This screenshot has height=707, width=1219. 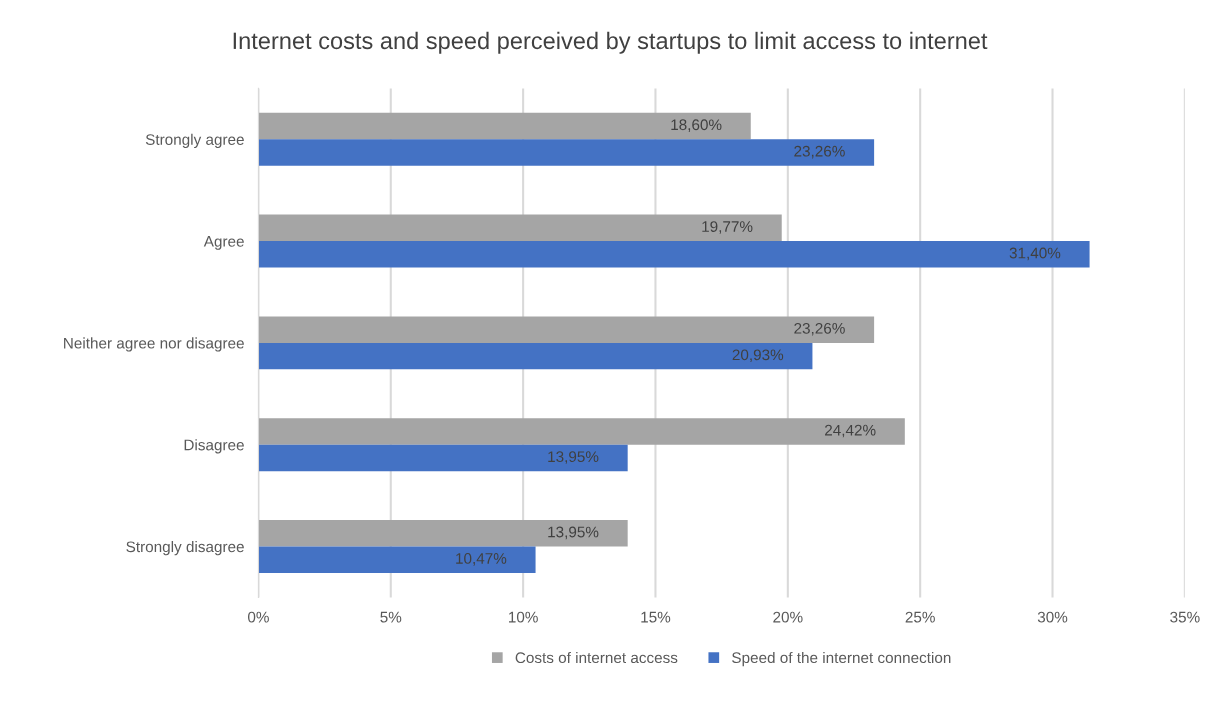 I want to click on legend-label: Speed of the internet connection, so click(x=841, y=659).